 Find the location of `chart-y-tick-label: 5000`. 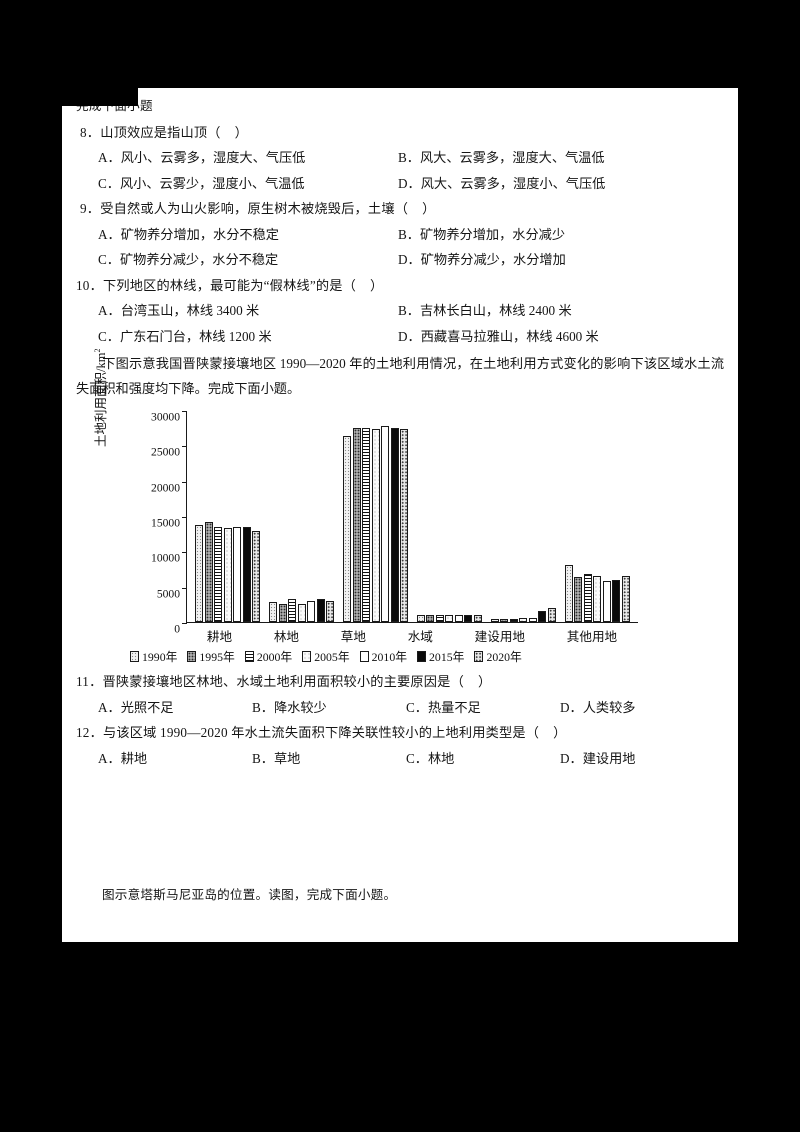

chart-y-tick-label: 5000 is located at coordinates (168, 594).